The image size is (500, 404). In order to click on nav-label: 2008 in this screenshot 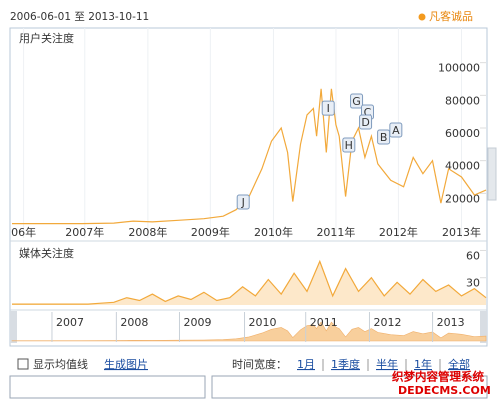, I will do `click(134, 322)`.